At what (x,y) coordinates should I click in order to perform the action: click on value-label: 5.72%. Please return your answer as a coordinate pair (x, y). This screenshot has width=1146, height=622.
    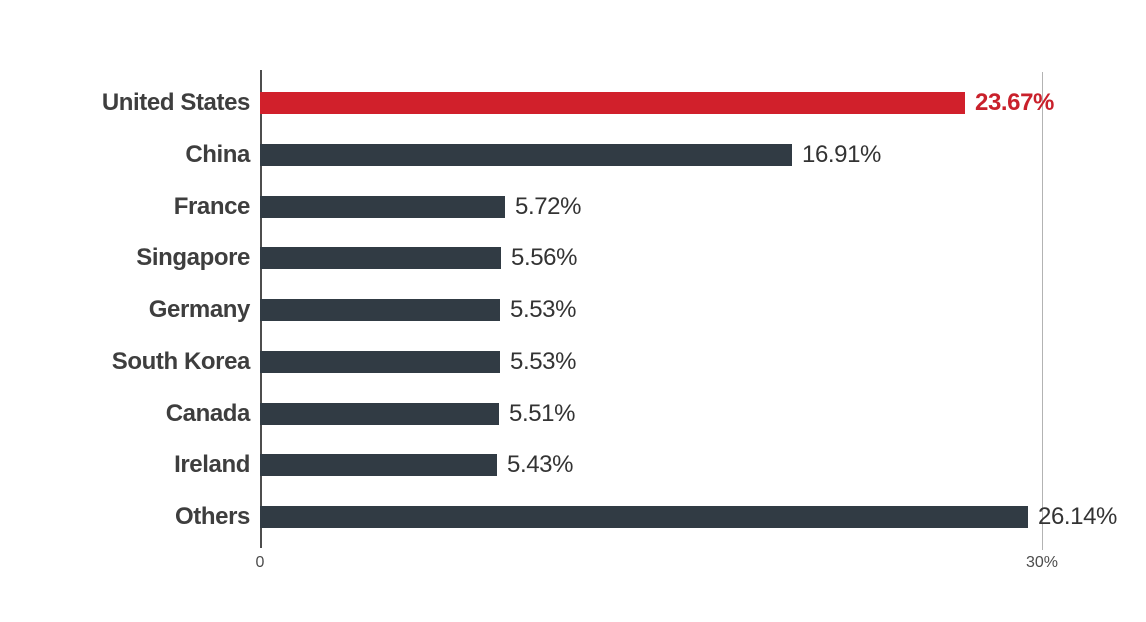
    Looking at the image, I should click on (548, 206).